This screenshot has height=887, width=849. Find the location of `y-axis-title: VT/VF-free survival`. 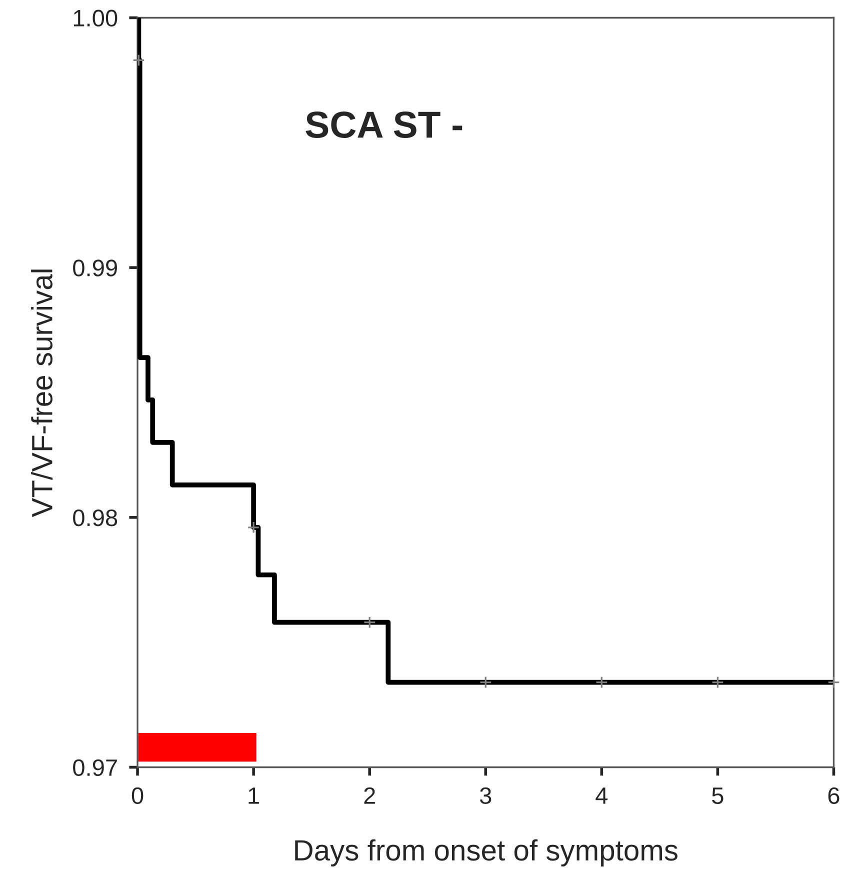

y-axis-title: VT/VF-free survival is located at coordinates (41, 394).